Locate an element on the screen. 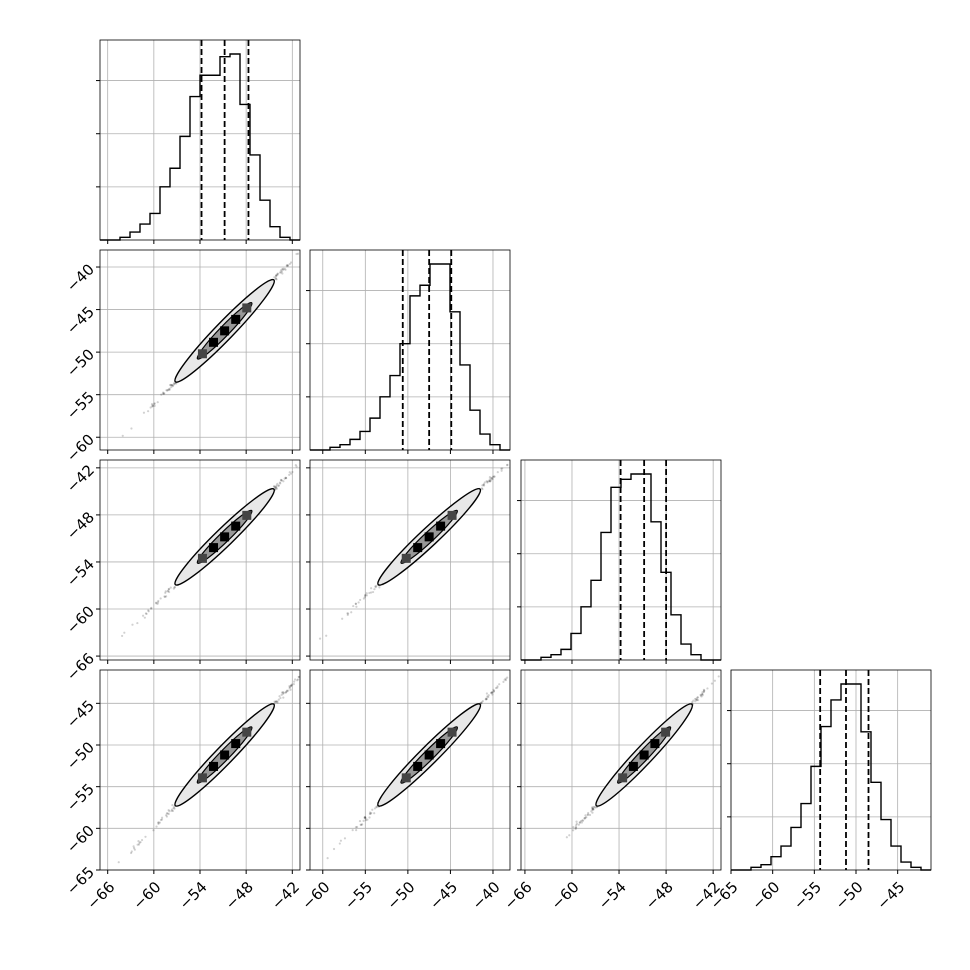 Image resolution: width=970 pixels, height=970 pixels. y-tick-label: −48 is located at coordinates (80, 525).